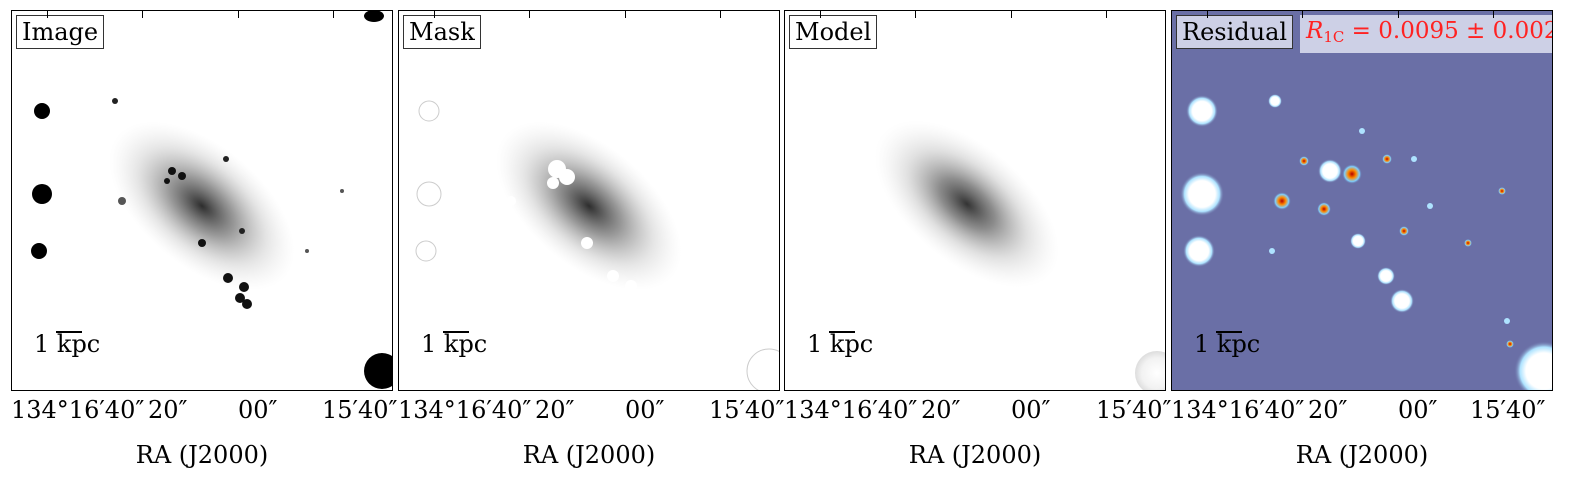  I want to click on panel-label: Mask, so click(442, 32).